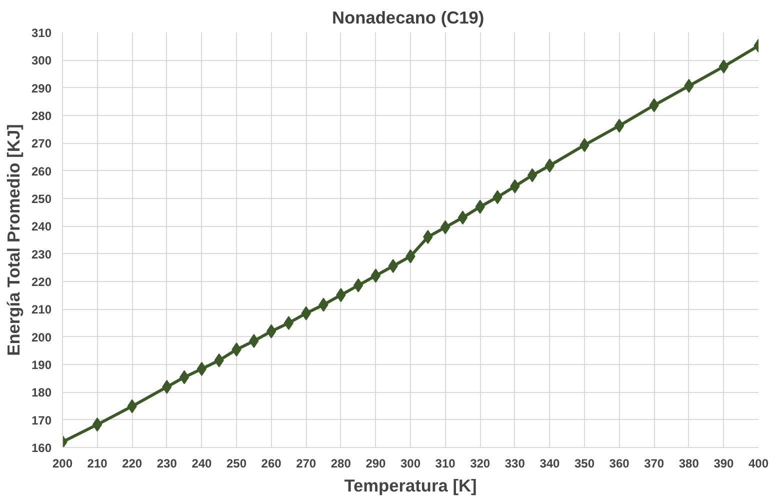  I want to click on y-tick-label: 280, so click(41, 116).